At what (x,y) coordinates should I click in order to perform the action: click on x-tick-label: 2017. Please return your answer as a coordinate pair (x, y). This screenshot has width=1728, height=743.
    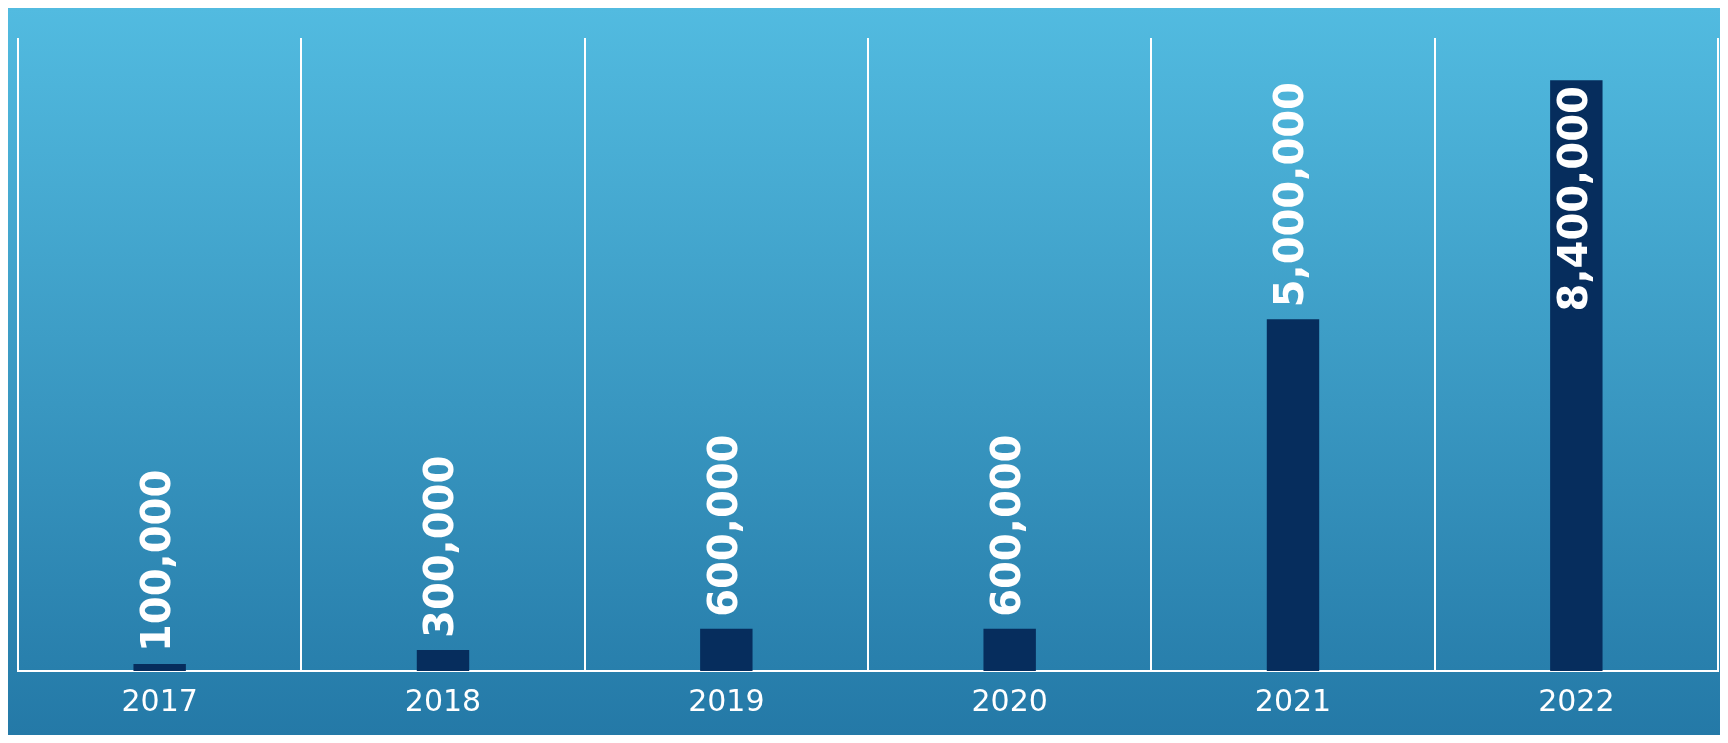
    Looking at the image, I should click on (159, 700).